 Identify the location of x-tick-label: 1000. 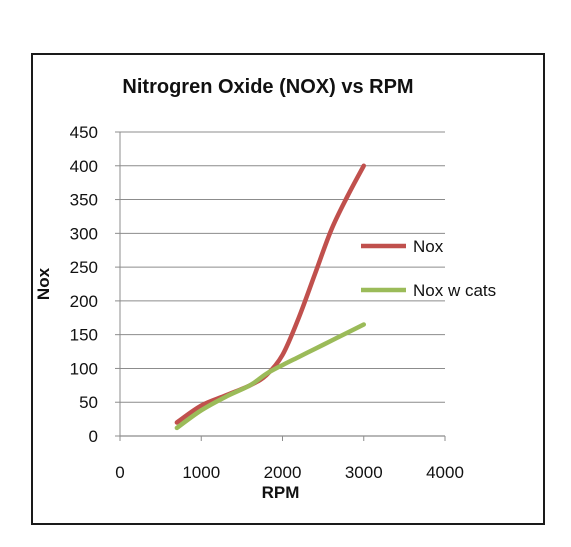
(201, 472).